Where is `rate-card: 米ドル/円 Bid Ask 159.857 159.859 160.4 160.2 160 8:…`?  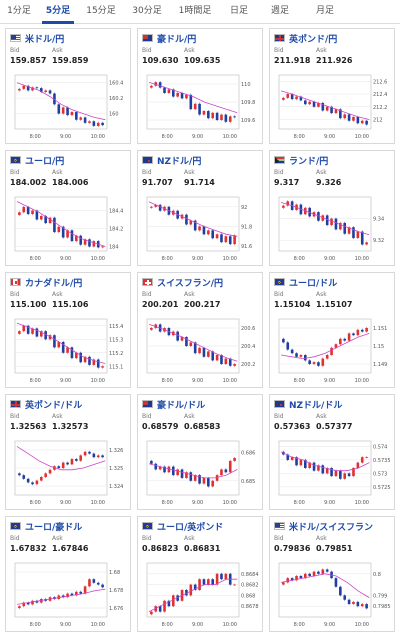
rate-card: 米ドル/円 Bid Ask 159.857 159.859 160.4 160.2 160 8:… is located at coordinates (68, 86).